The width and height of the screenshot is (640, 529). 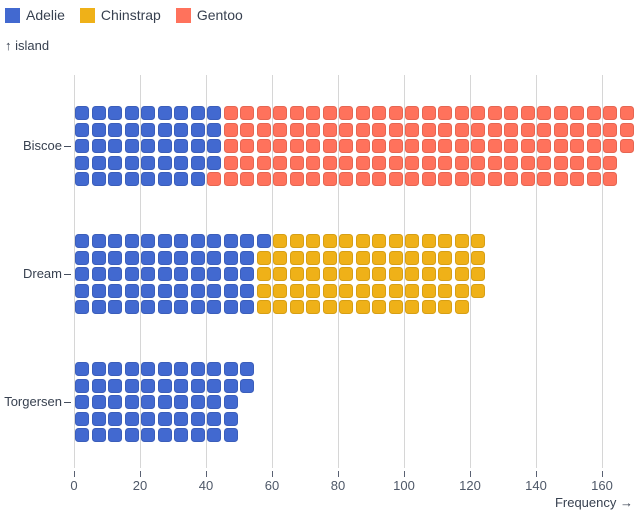 I want to click on legend-label-gentoo: Gentoo, so click(x=219, y=15).